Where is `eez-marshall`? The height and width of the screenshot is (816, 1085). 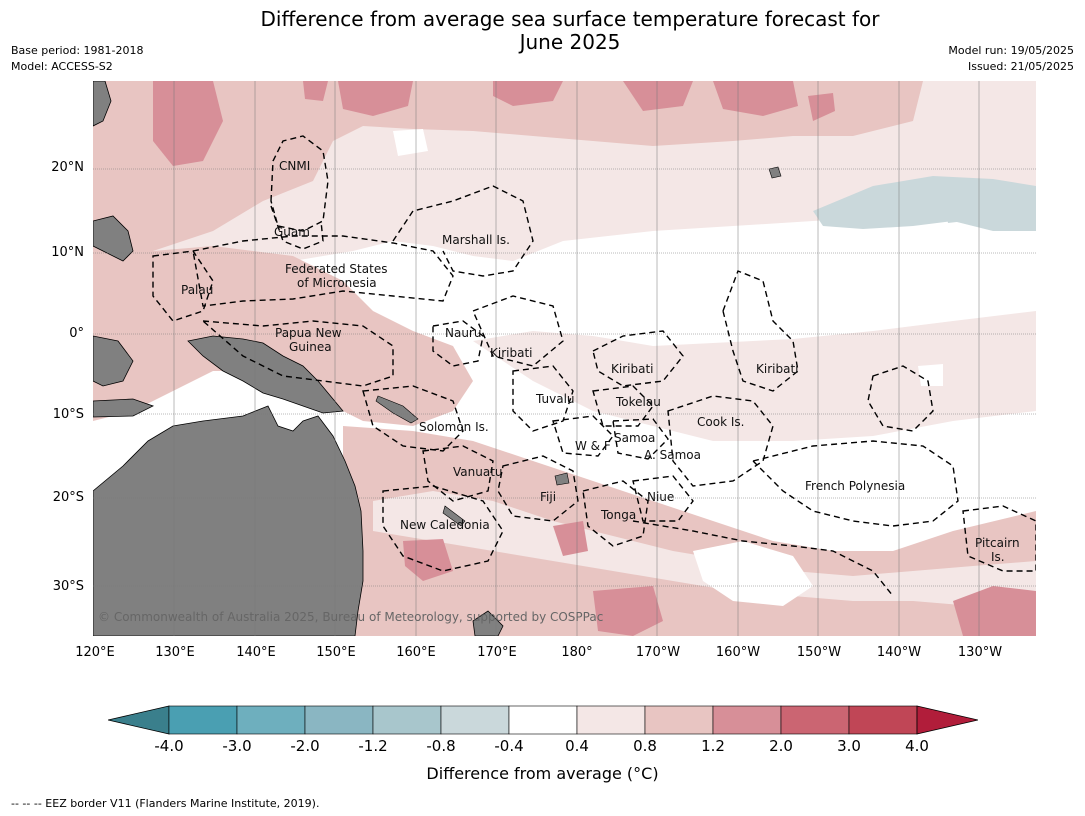
eez-marshall is located at coordinates (463, 231).